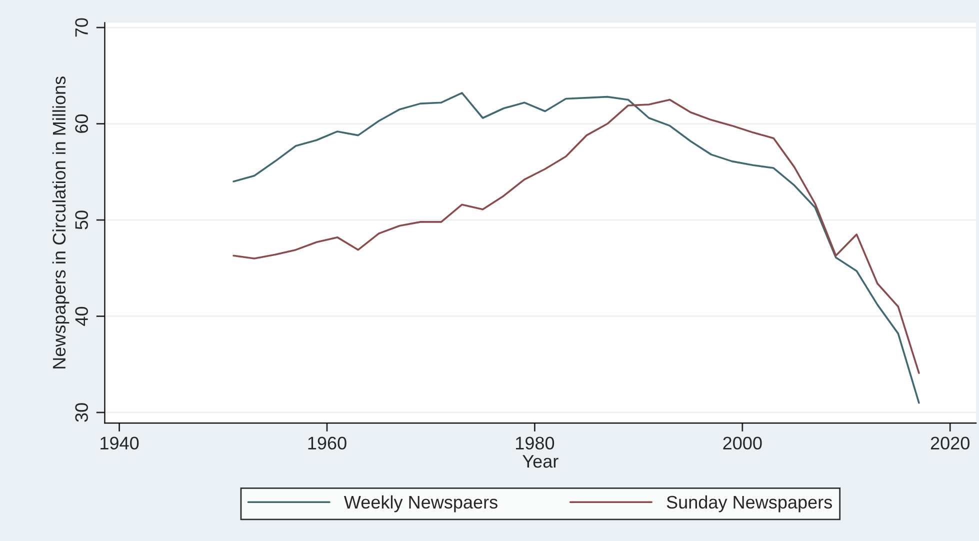  What do you see at coordinates (749, 503) in the screenshot?
I see `legend-label: Sunday Newspapers` at bounding box center [749, 503].